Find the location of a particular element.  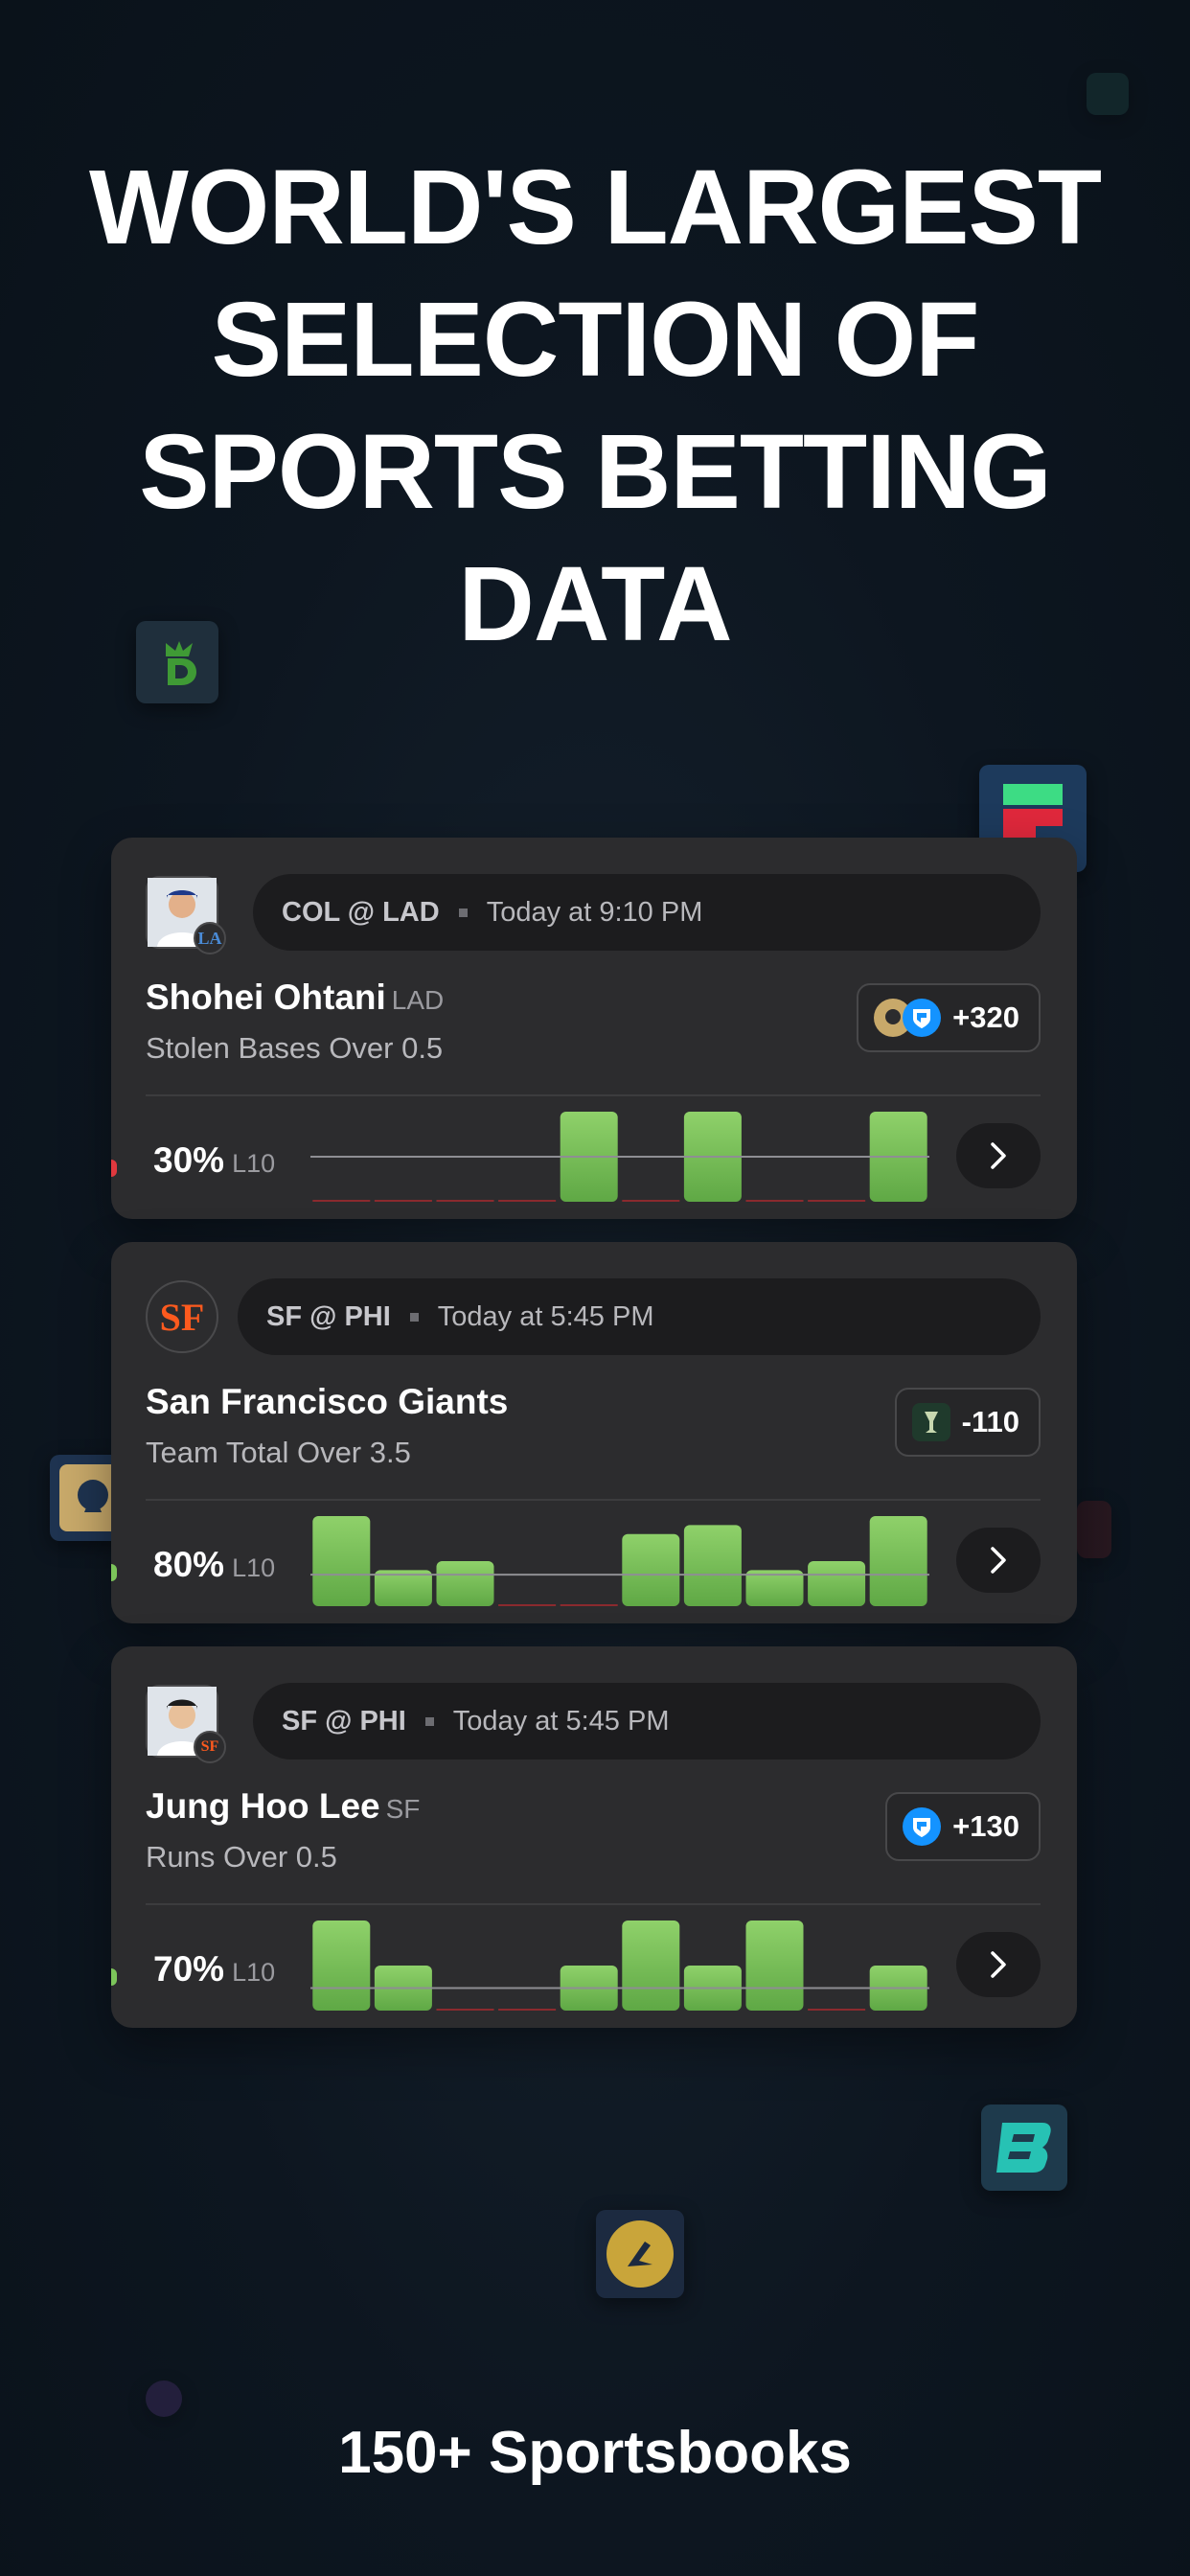

game-pill: COL @ LAD Today at 9:10 PM is located at coordinates (647, 912).